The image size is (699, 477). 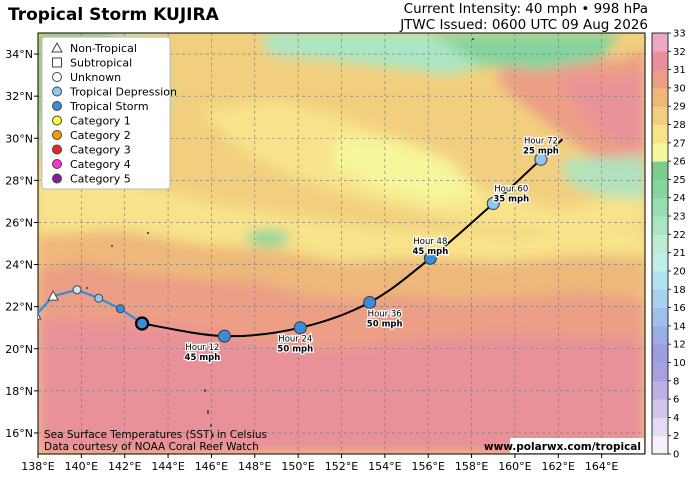 What do you see at coordinates (57, 62) in the screenshot?
I see `legend-square-icon` at bounding box center [57, 62].